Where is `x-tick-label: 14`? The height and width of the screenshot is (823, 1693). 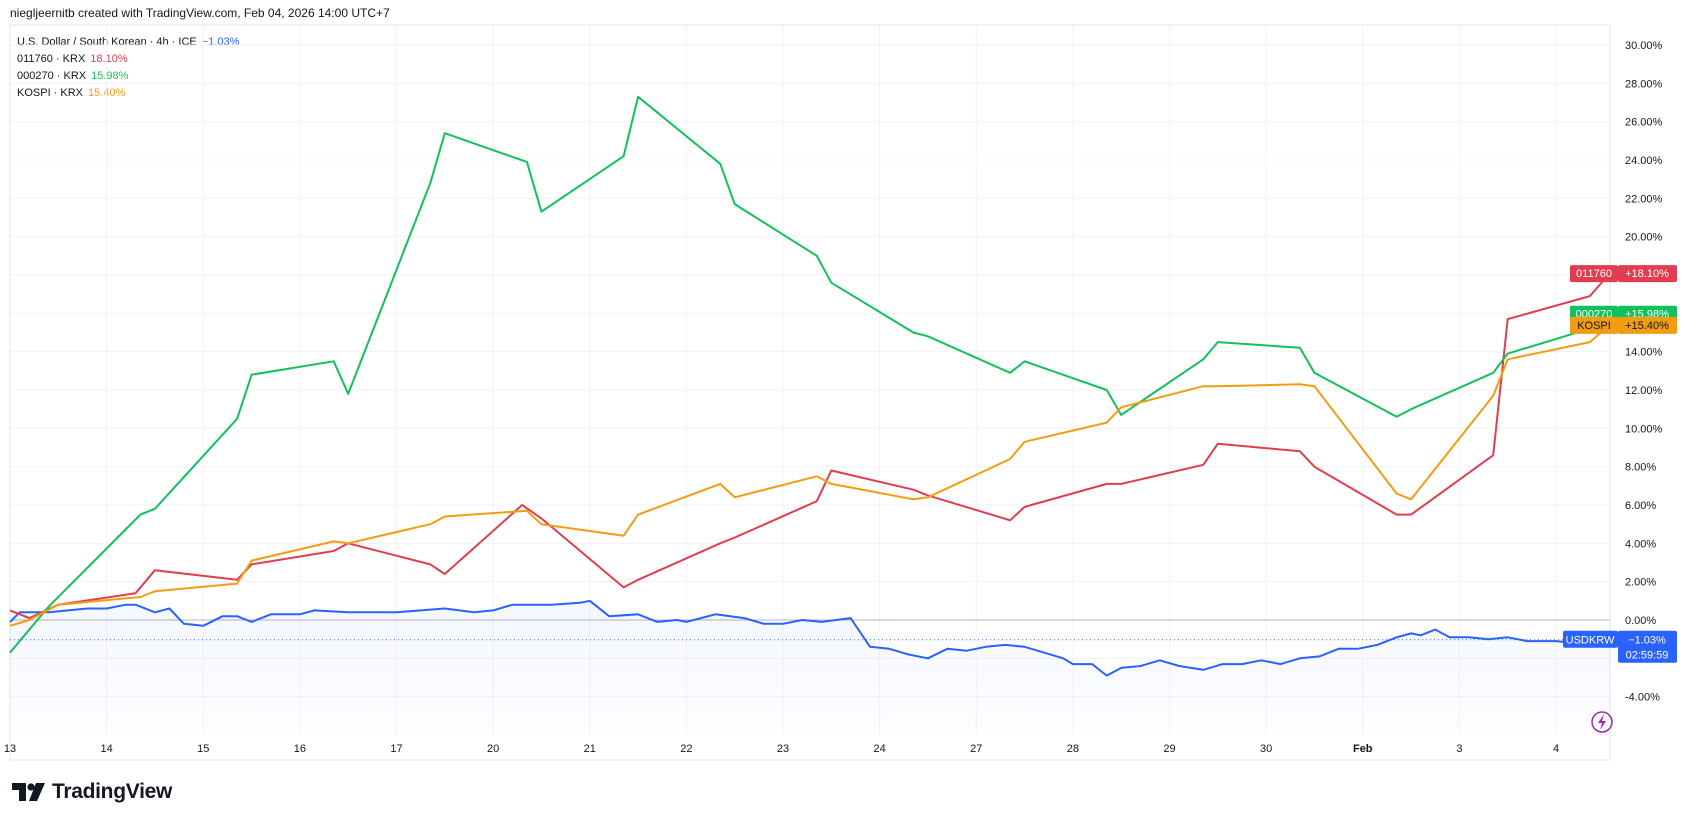
x-tick-label: 14 is located at coordinates (107, 749).